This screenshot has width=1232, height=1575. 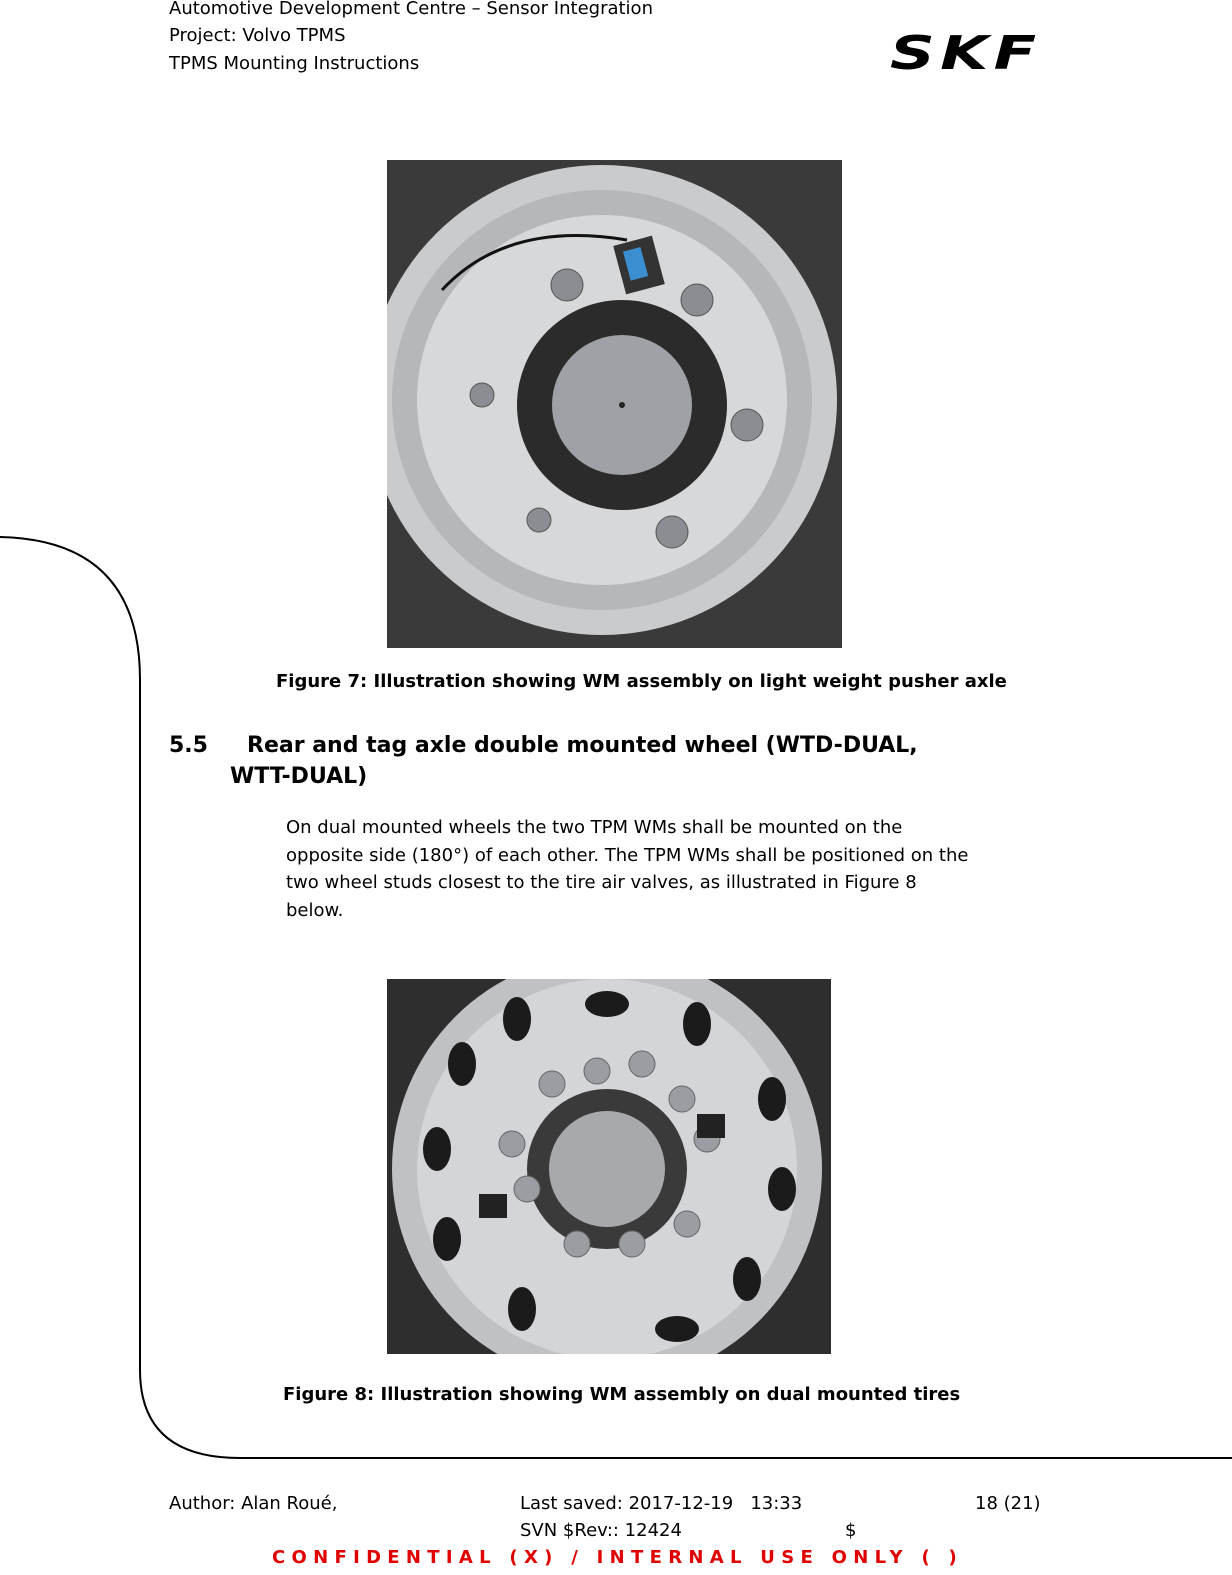 What do you see at coordinates (966, 53) in the screenshot?
I see `logo: SKF` at bounding box center [966, 53].